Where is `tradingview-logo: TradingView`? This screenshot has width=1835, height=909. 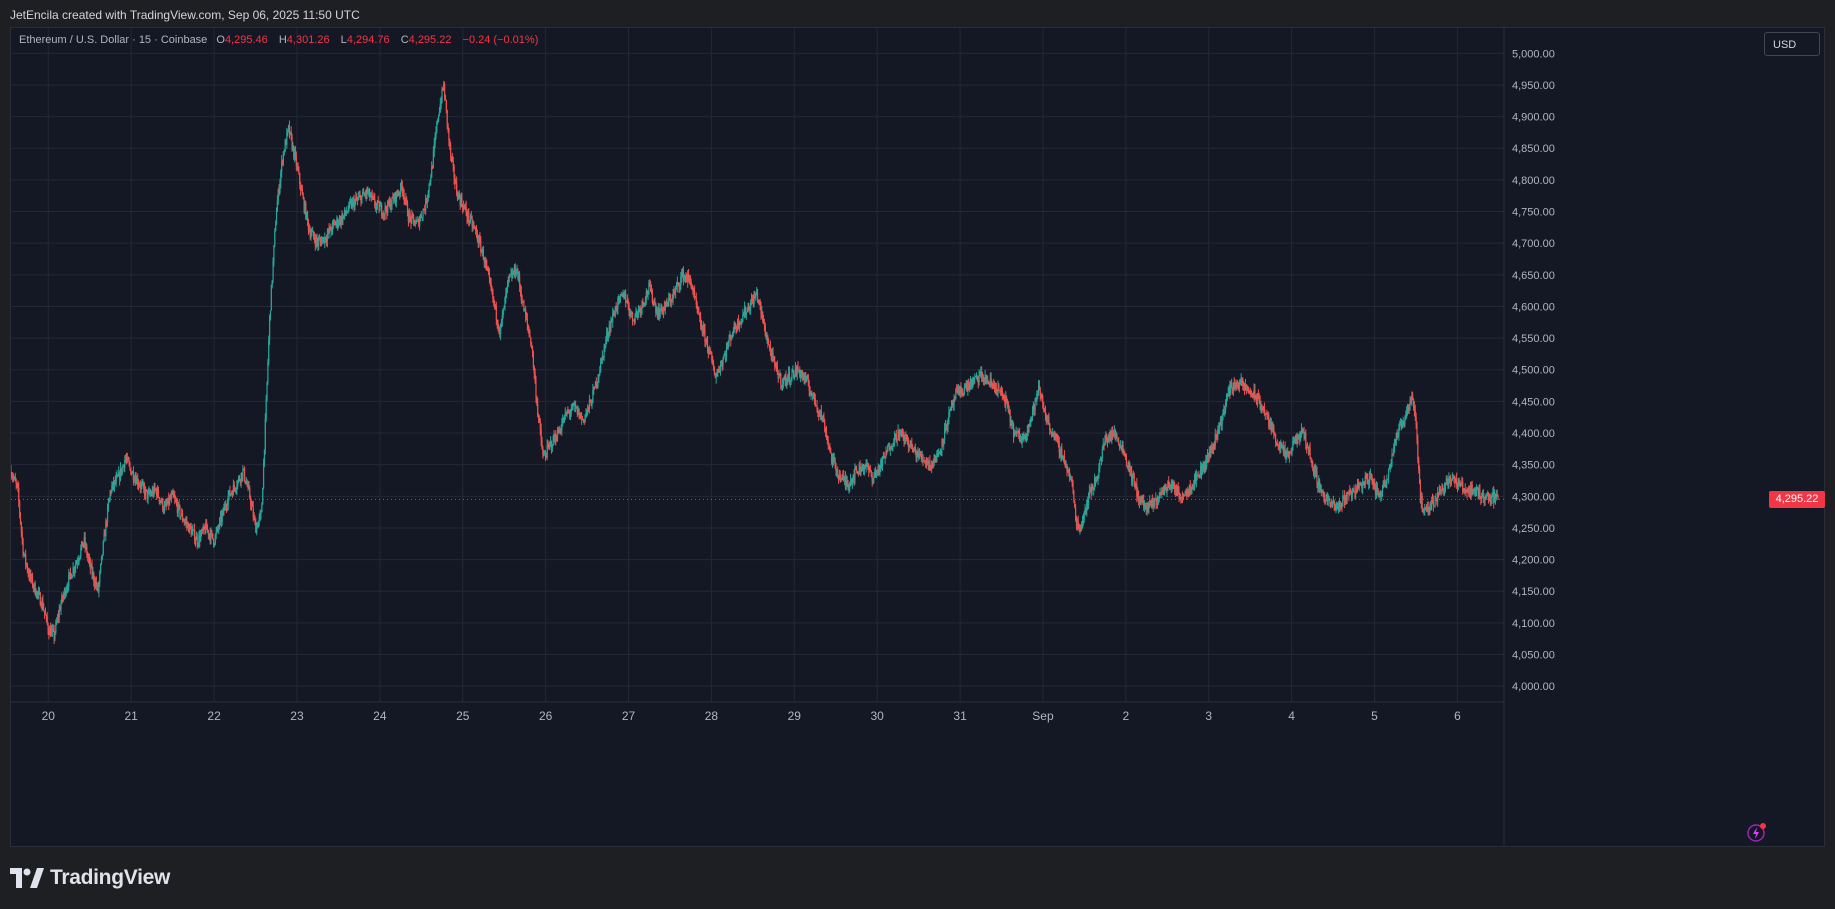
tradingview-logo: TradingView is located at coordinates (90, 878).